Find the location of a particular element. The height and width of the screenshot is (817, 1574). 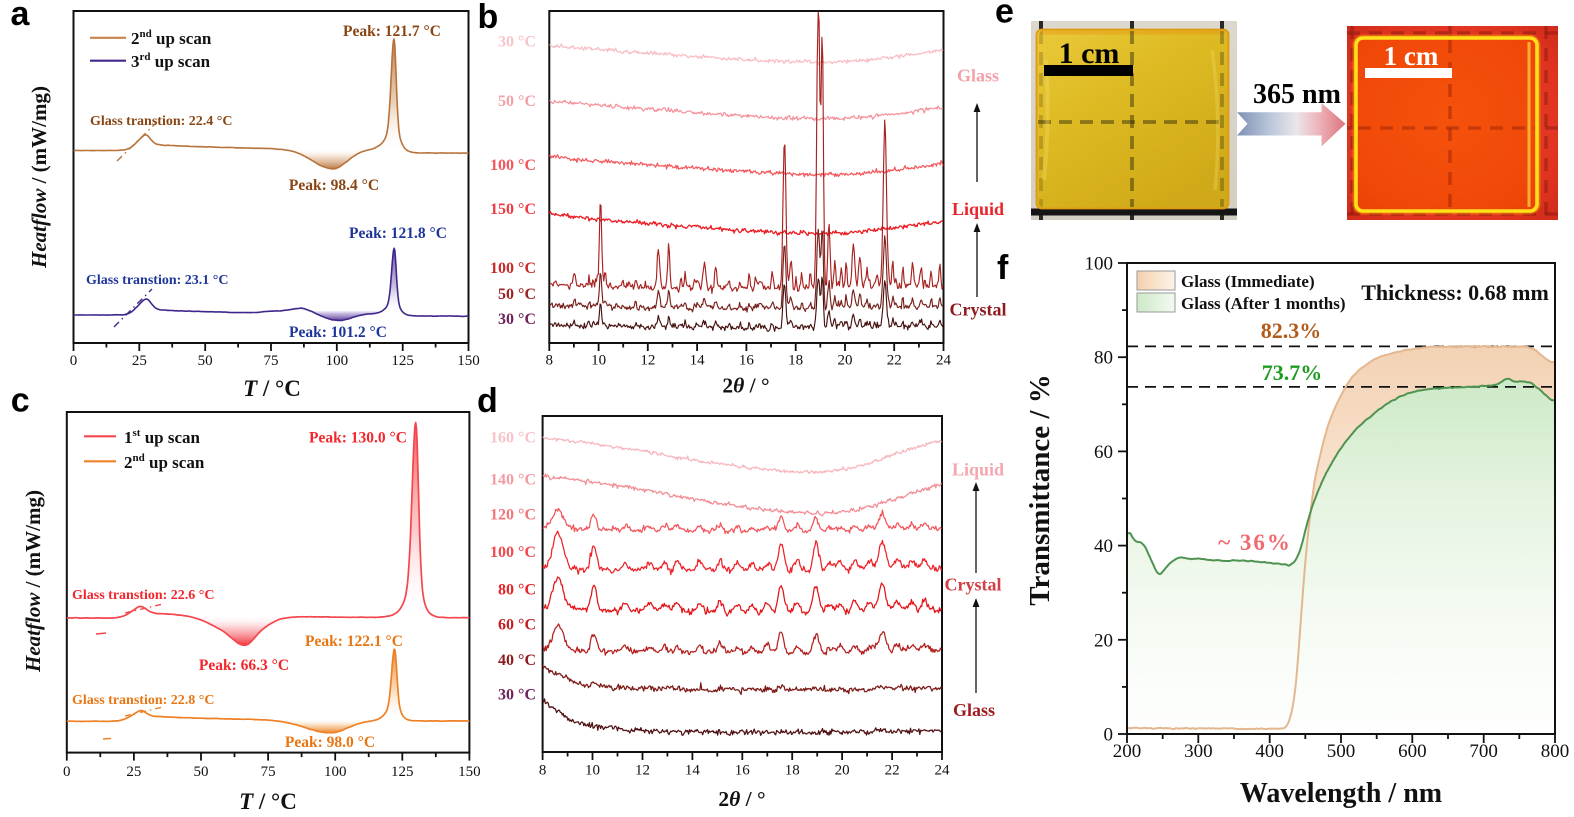

svg-text: 500 is located at coordinates (1341, 751).